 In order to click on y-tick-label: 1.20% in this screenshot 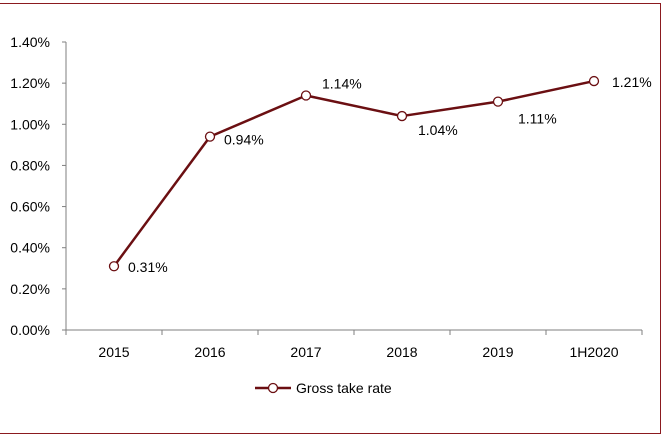, I will do `click(30, 83)`.